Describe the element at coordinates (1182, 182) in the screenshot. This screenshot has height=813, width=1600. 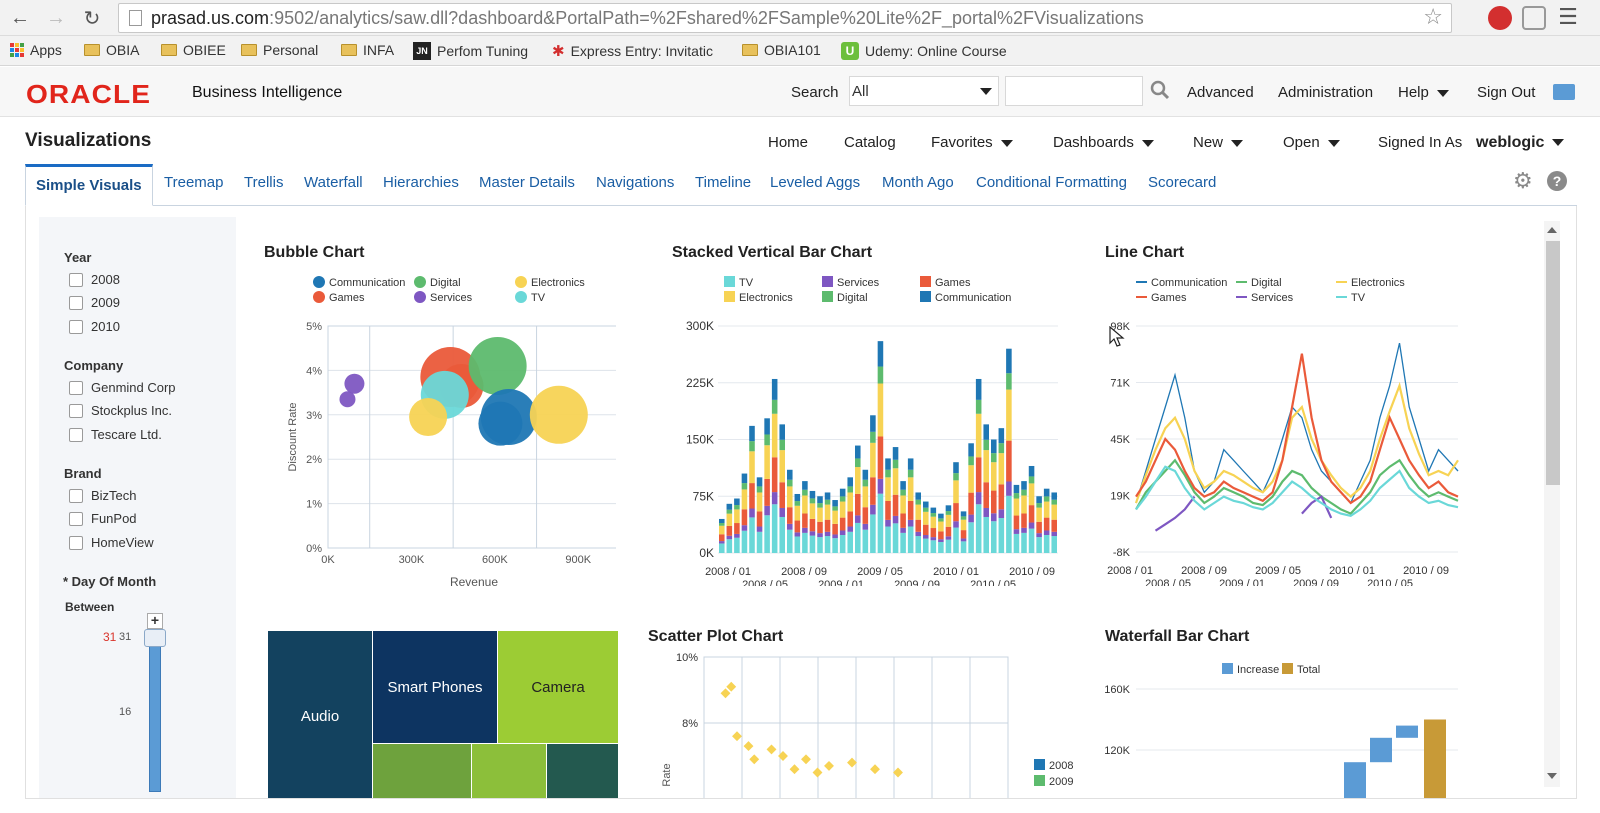
I see `tab-scorecard: Scorecard` at that location.